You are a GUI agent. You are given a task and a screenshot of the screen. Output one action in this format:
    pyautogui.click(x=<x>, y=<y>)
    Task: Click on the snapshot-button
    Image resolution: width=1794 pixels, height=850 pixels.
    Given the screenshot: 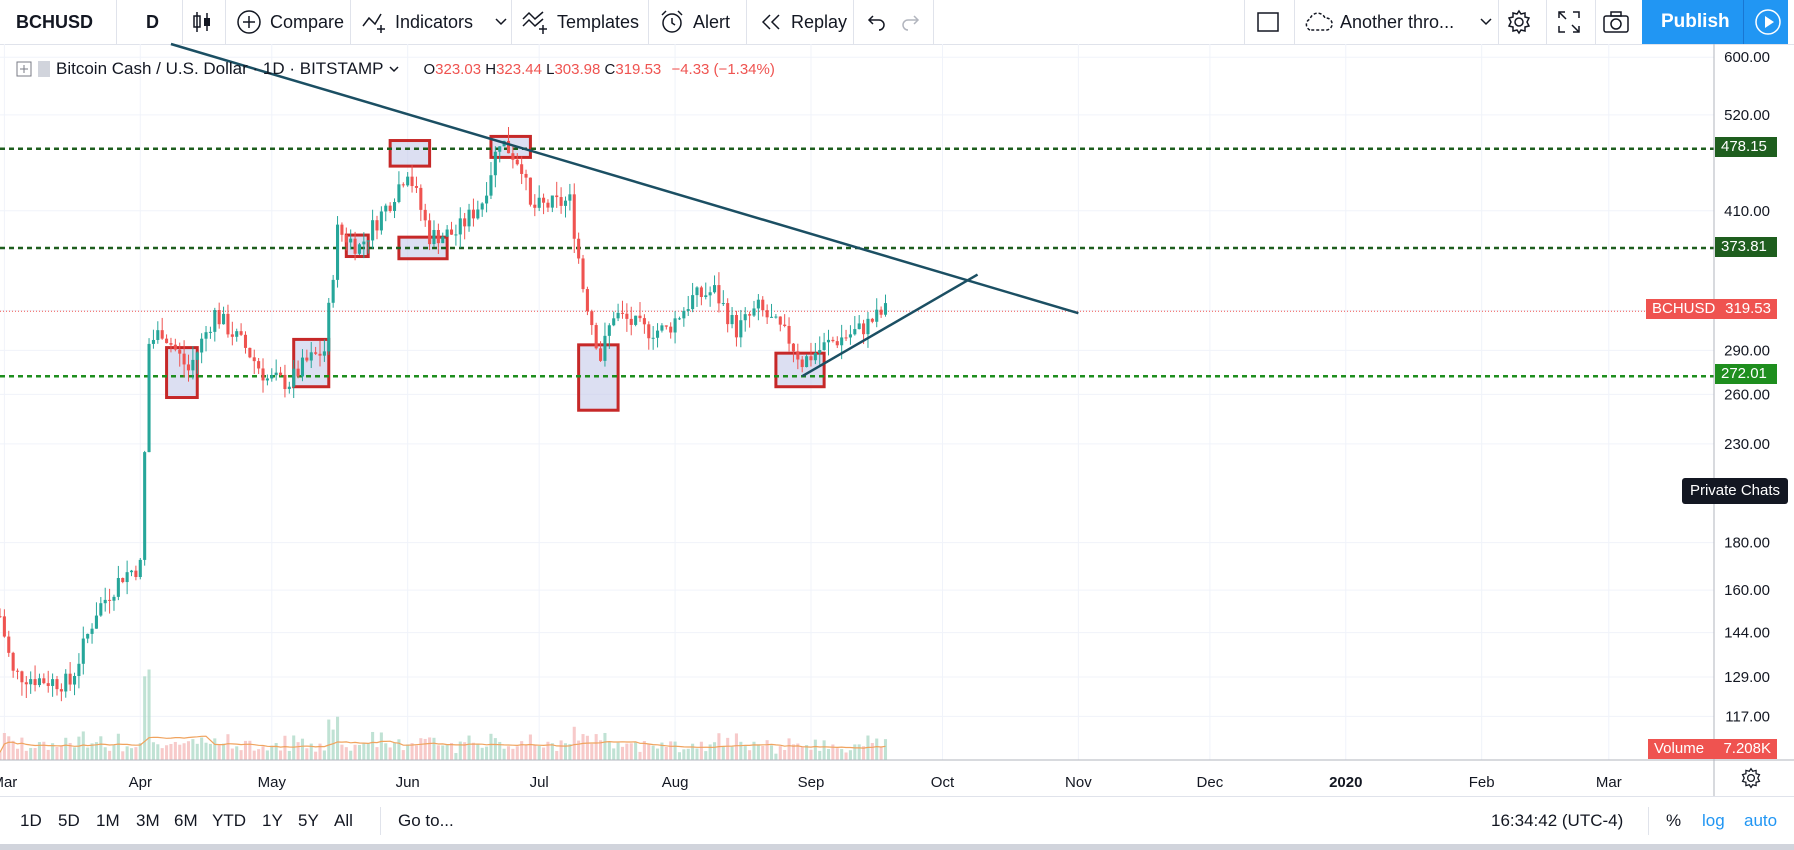 What is the action you would take?
    pyautogui.click(x=1616, y=22)
    